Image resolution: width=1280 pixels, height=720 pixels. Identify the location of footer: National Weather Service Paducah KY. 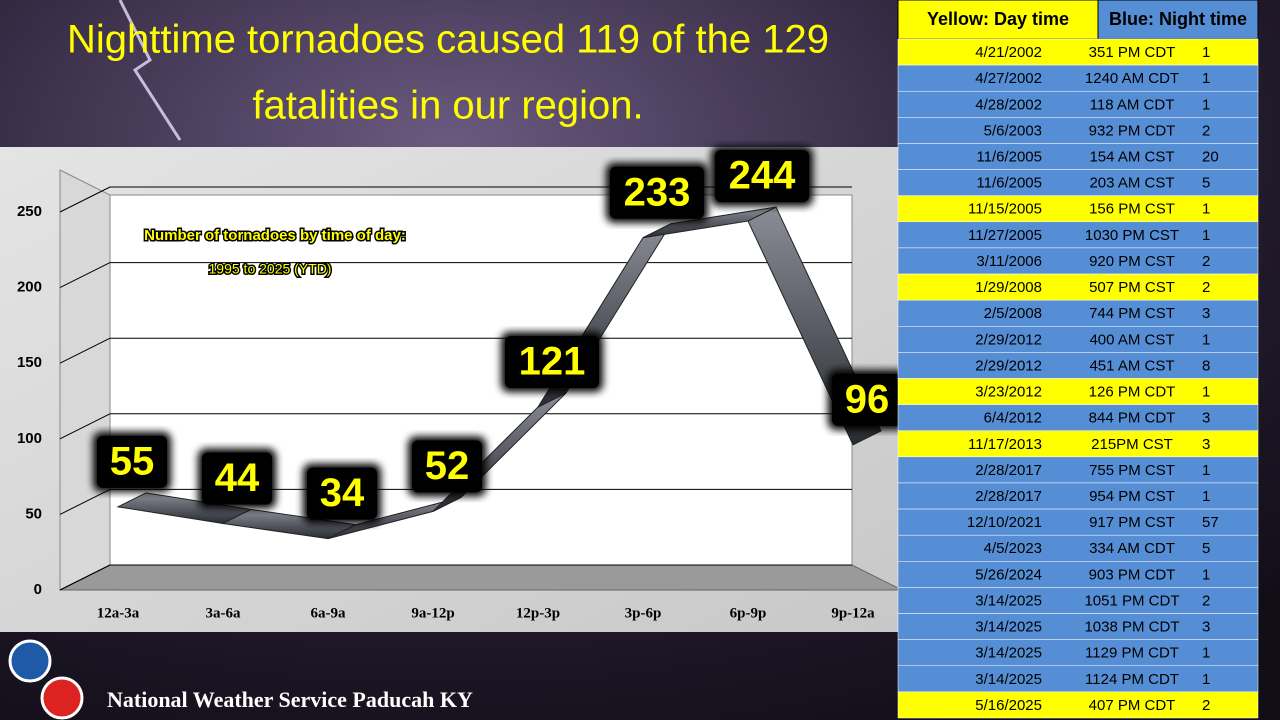
(290, 699).